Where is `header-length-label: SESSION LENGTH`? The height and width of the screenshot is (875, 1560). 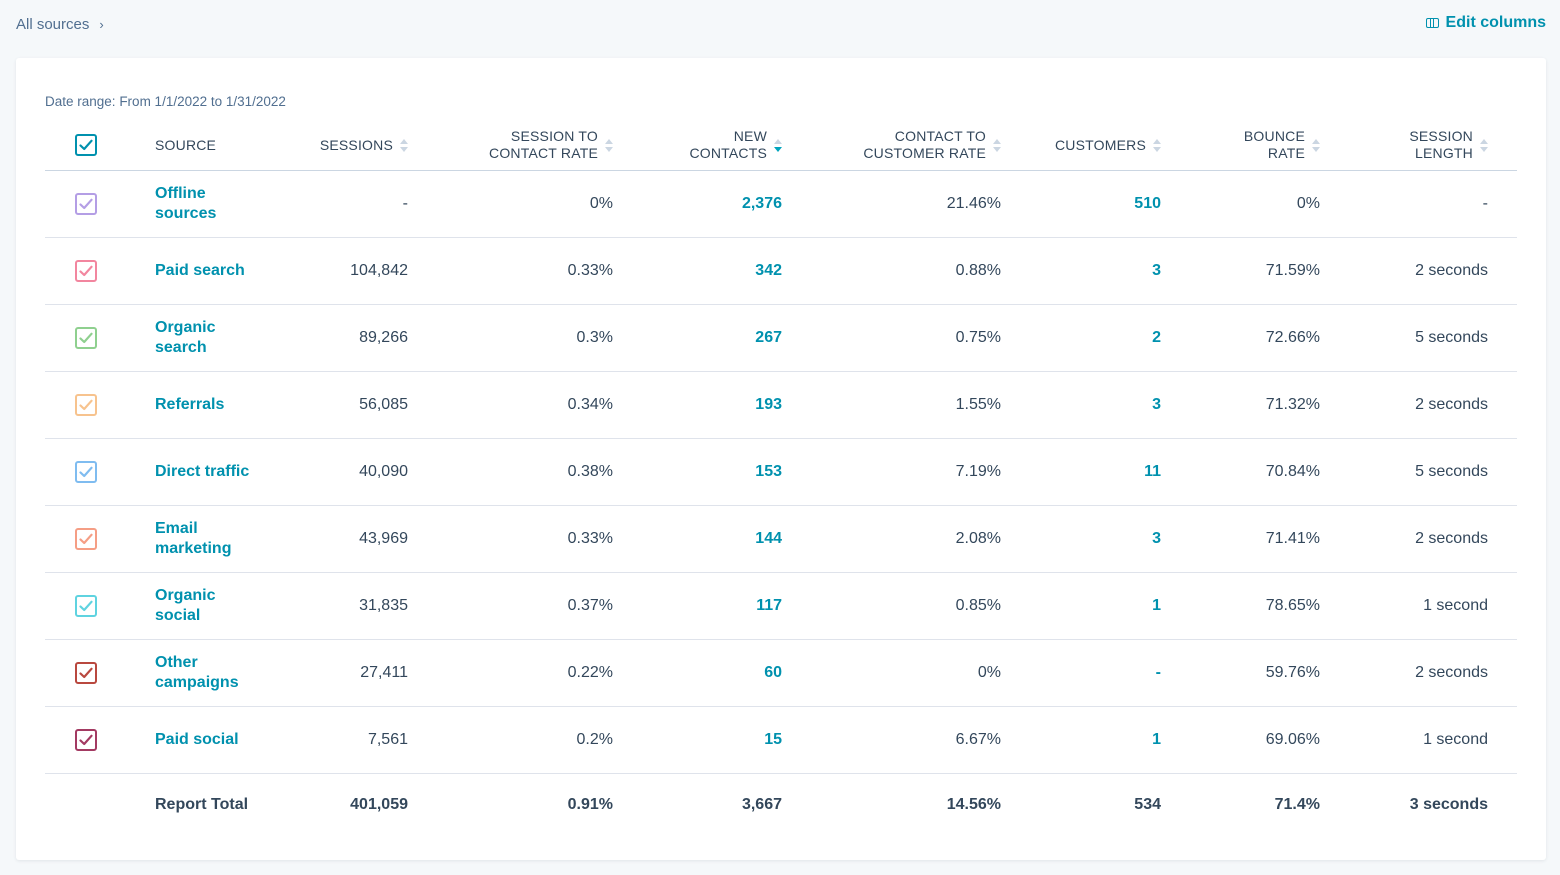
header-length-label: SESSION LENGTH is located at coordinates (1441, 144).